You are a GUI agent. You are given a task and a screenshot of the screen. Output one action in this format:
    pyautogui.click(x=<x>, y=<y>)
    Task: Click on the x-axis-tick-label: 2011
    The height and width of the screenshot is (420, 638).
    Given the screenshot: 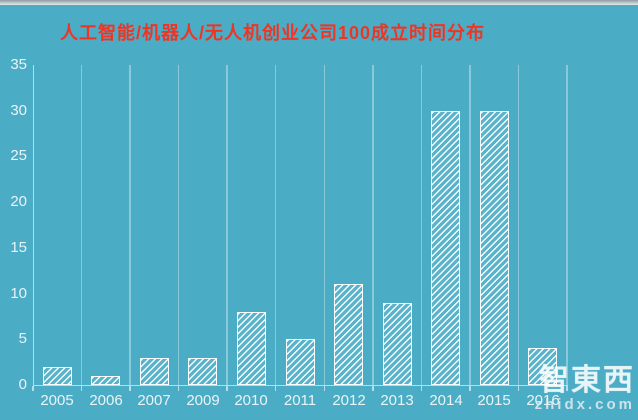 What is the action you would take?
    pyautogui.click(x=300, y=400)
    